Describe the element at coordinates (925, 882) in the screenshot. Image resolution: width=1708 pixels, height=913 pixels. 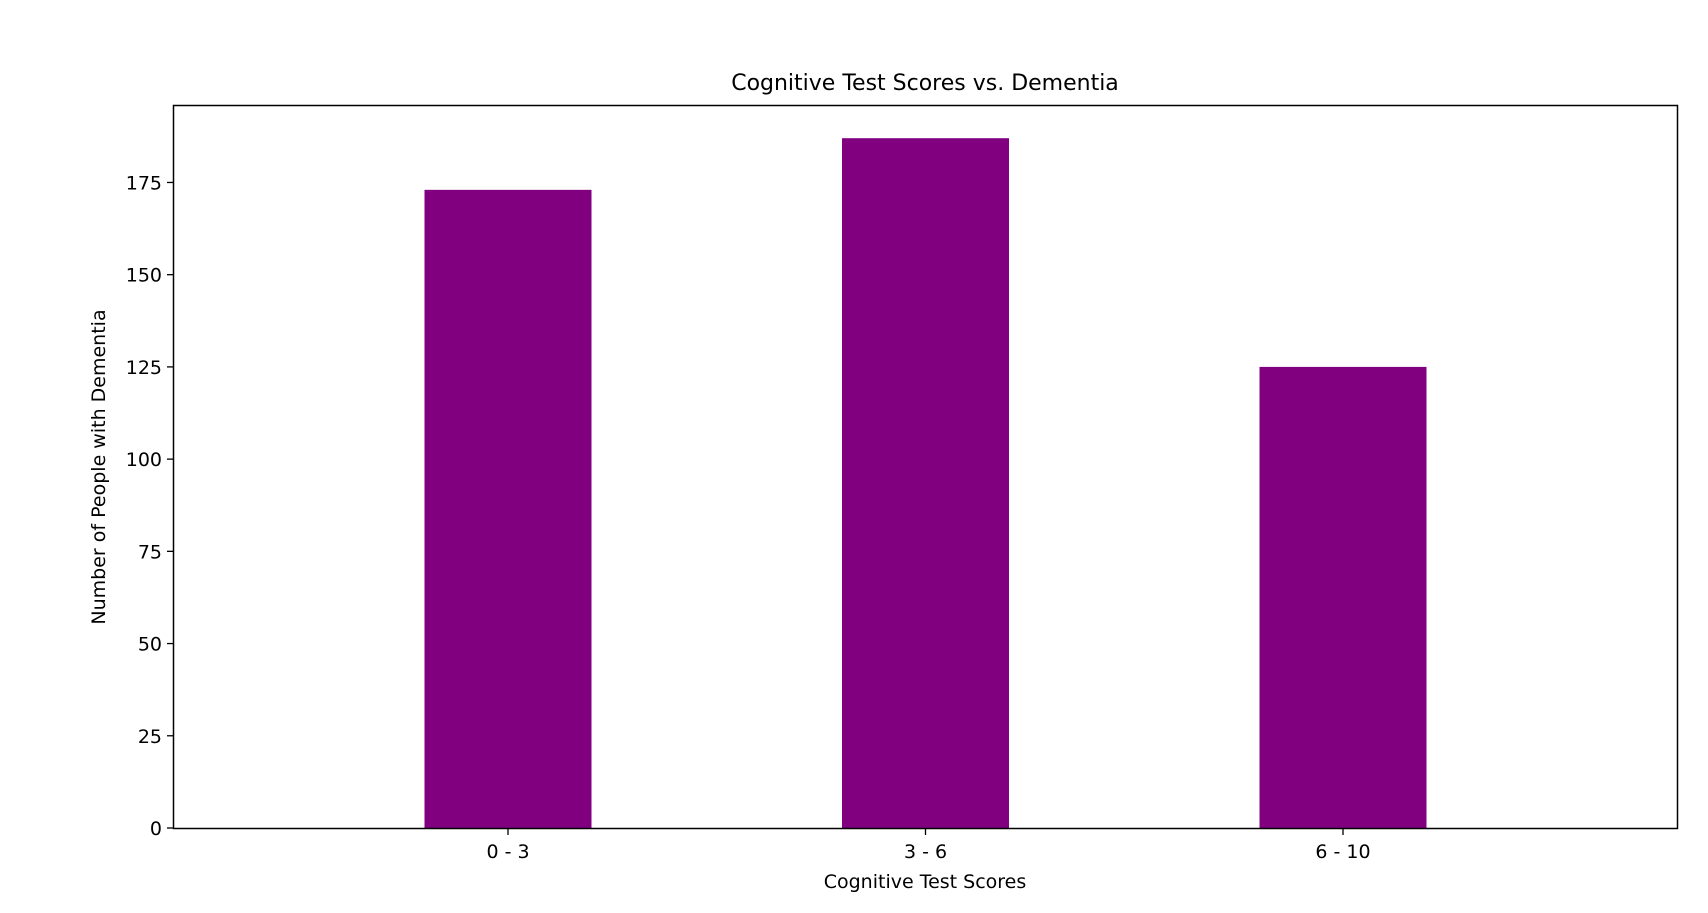
I see `x-axis-label: Cognitive Test Scores` at that location.